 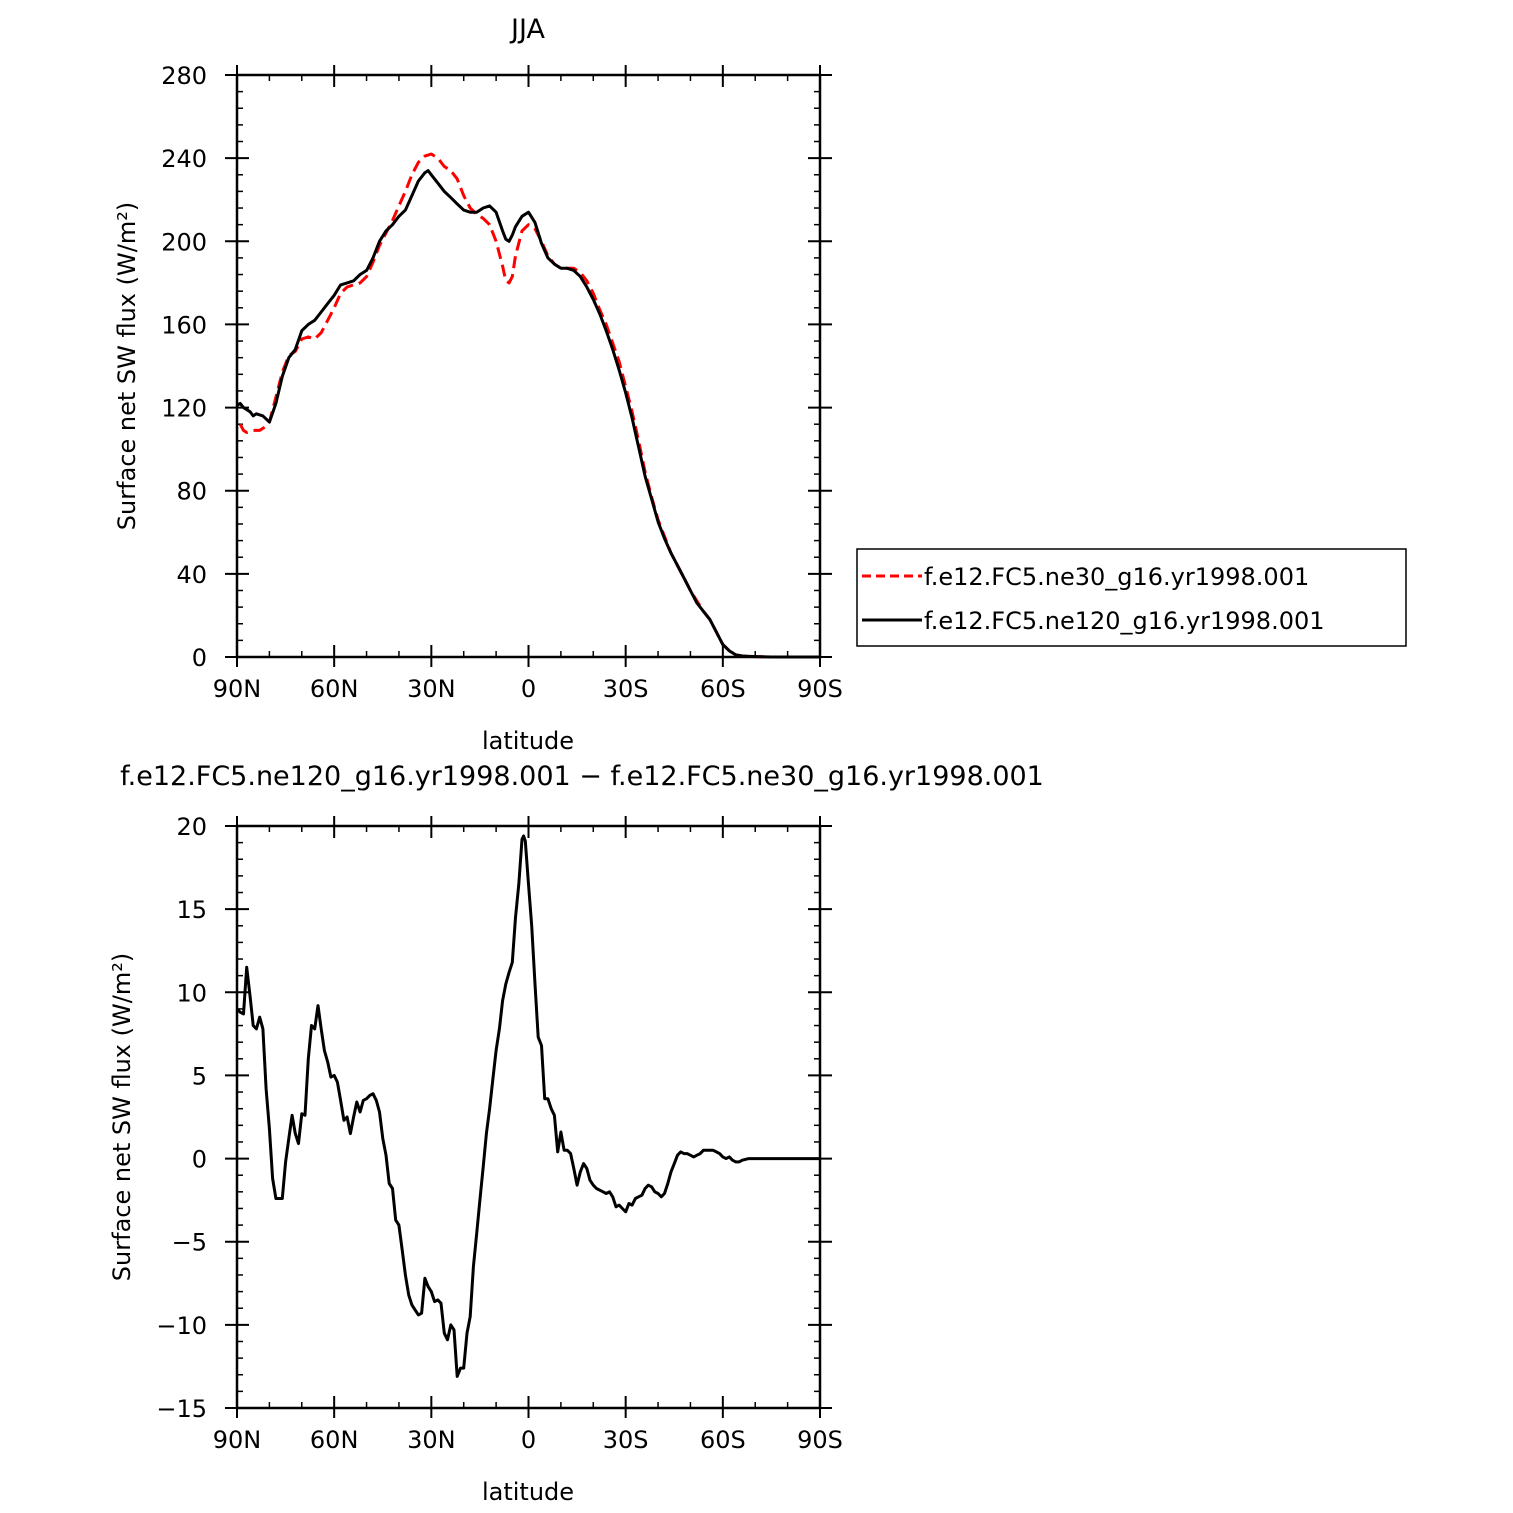 I want to click on bottom-x-tick-label: 60S, so click(x=723, y=1440).